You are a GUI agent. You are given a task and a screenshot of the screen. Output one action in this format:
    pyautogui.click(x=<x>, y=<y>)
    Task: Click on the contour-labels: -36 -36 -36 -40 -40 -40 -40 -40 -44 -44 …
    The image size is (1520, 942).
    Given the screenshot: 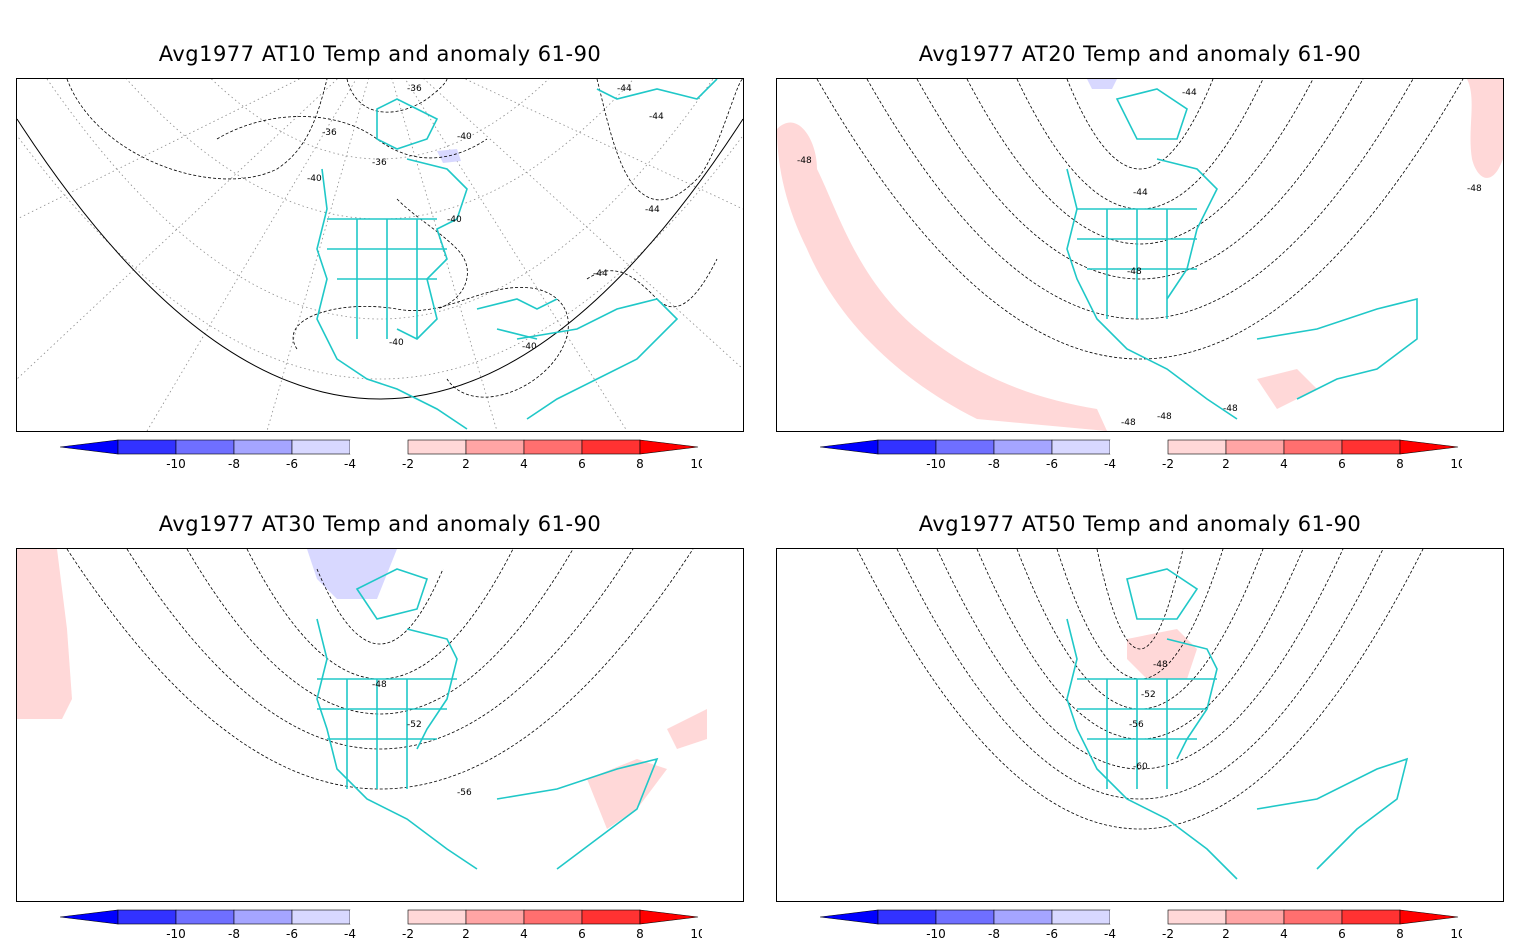 What is the action you would take?
    pyautogui.click(x=485, y=218)
    